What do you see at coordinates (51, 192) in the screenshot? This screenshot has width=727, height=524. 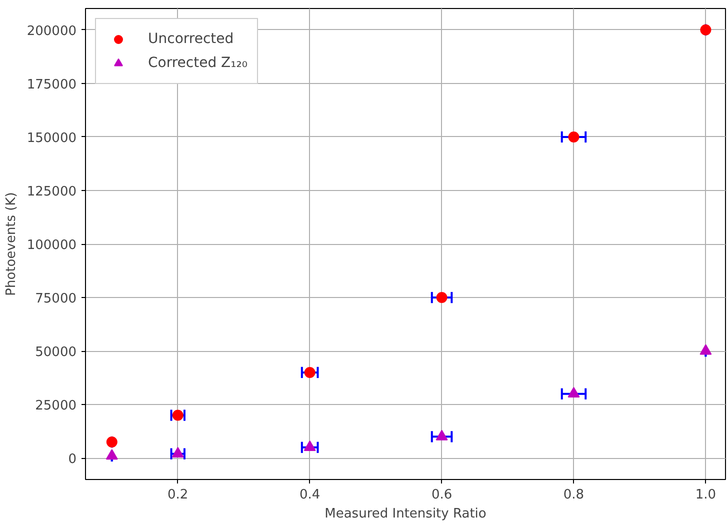 I see `y-tick-label: 125000` at bounding box center [51, 192].